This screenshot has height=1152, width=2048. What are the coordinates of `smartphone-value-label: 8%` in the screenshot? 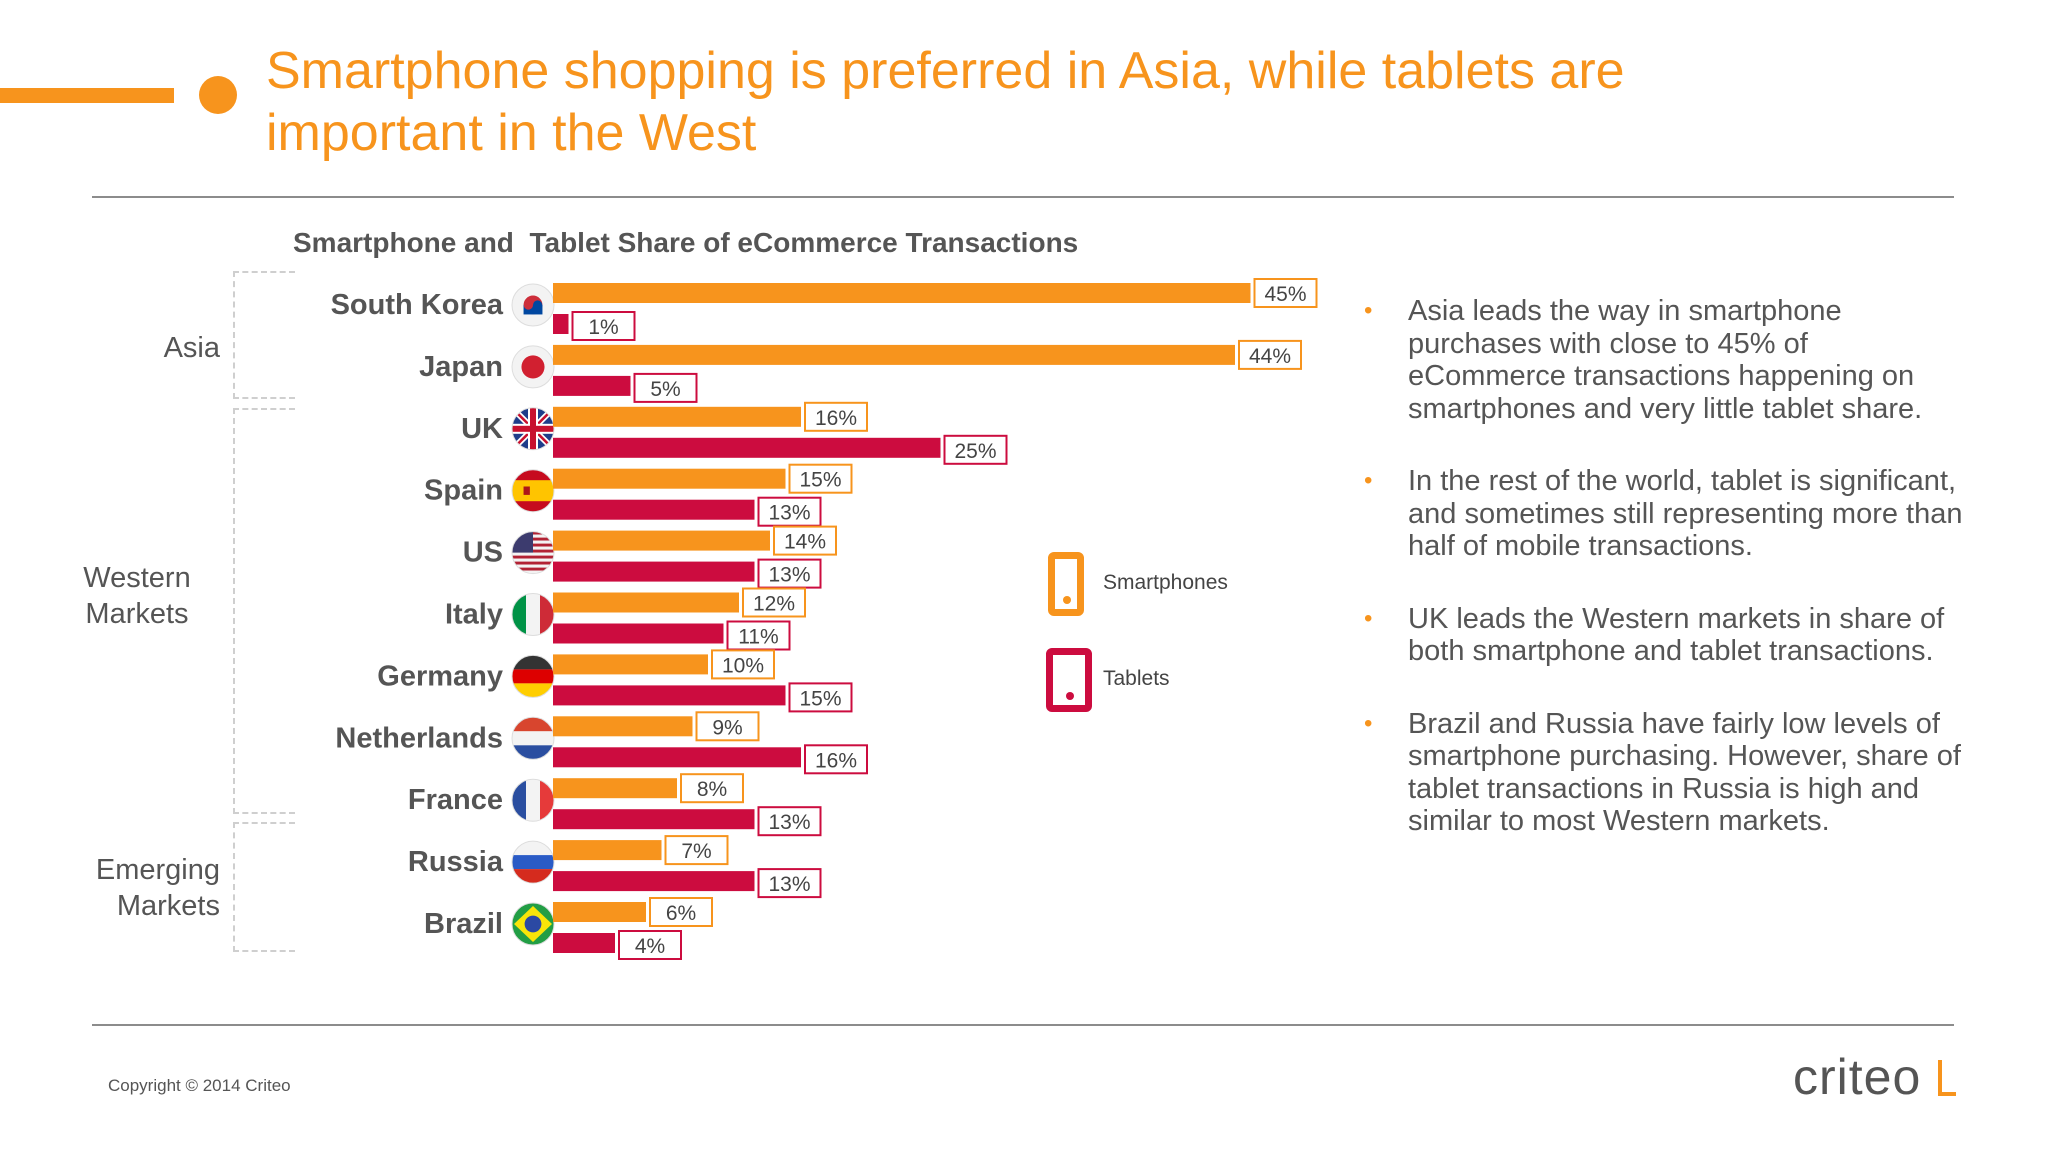 It's located at (712, 789).